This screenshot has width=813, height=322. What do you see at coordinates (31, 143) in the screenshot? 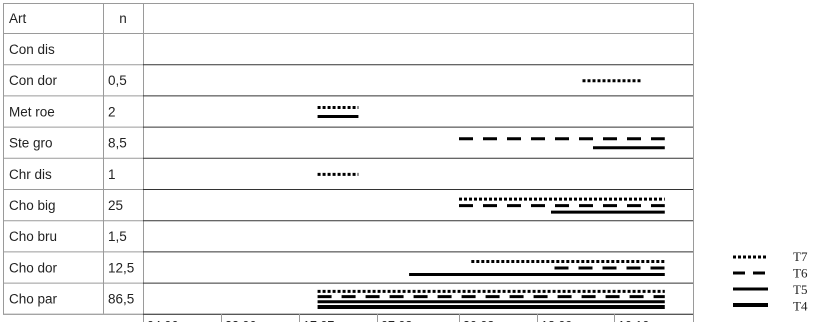
I see `species-label: Ste gro` at bounding box center [31, 143].